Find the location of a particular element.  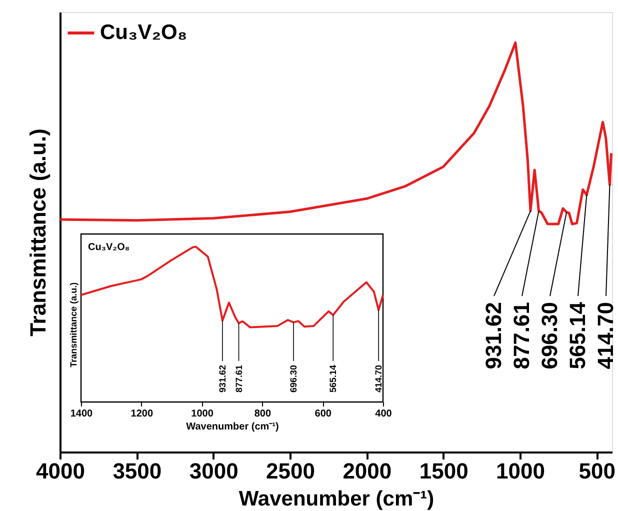

x-tick-label: 1200 is located at coordinates (142, 414).